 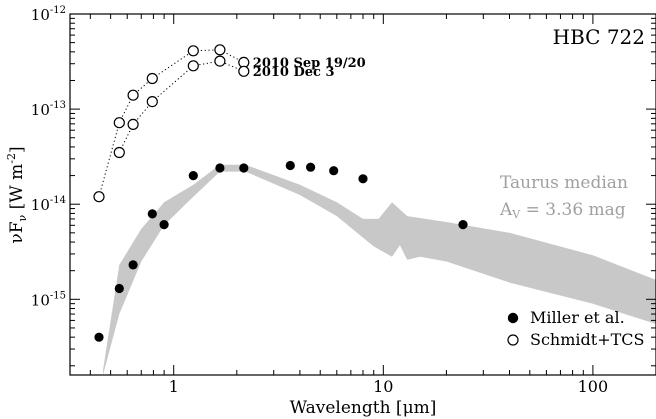 I want to click on y-tick-exponent: -13, so click(x=58, y=105).